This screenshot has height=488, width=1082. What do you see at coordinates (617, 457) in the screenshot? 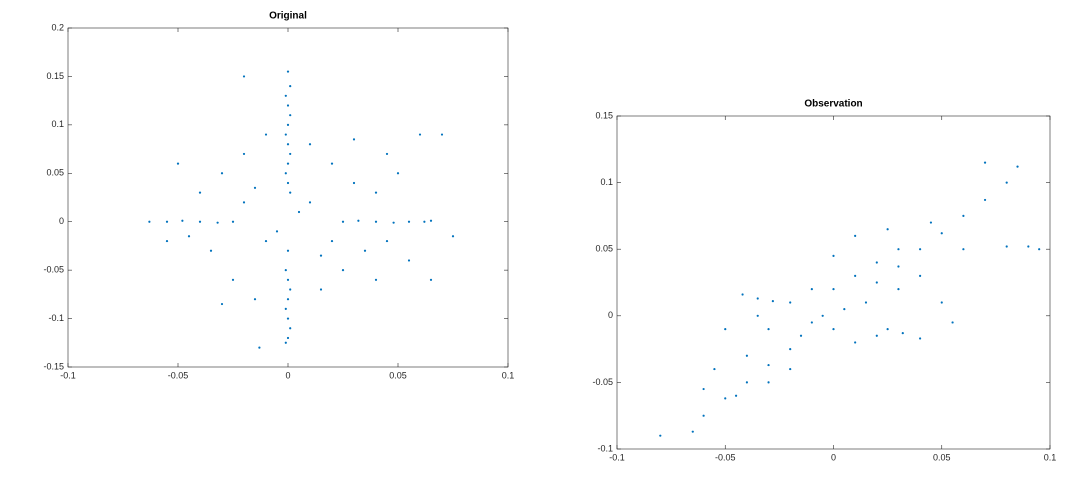
I see `x-tick-label: -0.1` at bounding box center [617, 457].